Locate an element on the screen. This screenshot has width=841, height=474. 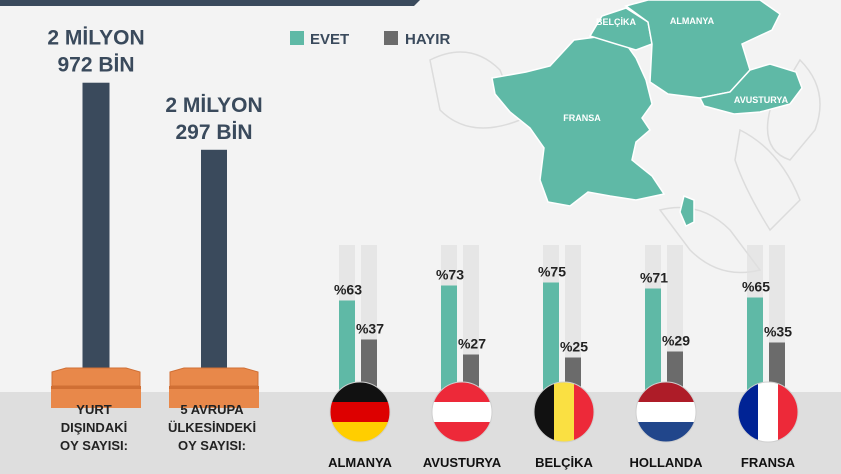
total-votes-category-label: 5 AVRUPA is located at coordinates (212, 409).